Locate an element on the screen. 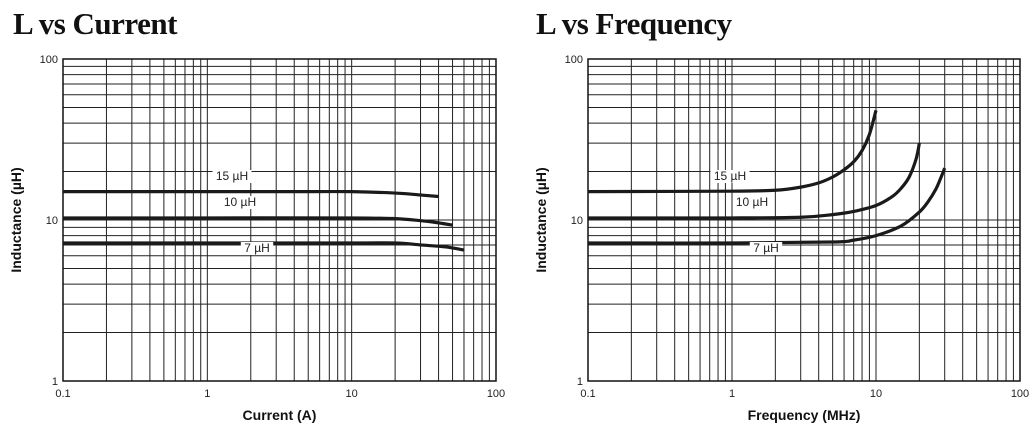 This screenshot has width=1033, height=447. x-axis-label: Frequency (MHz) is located at coordinates (804, 415).